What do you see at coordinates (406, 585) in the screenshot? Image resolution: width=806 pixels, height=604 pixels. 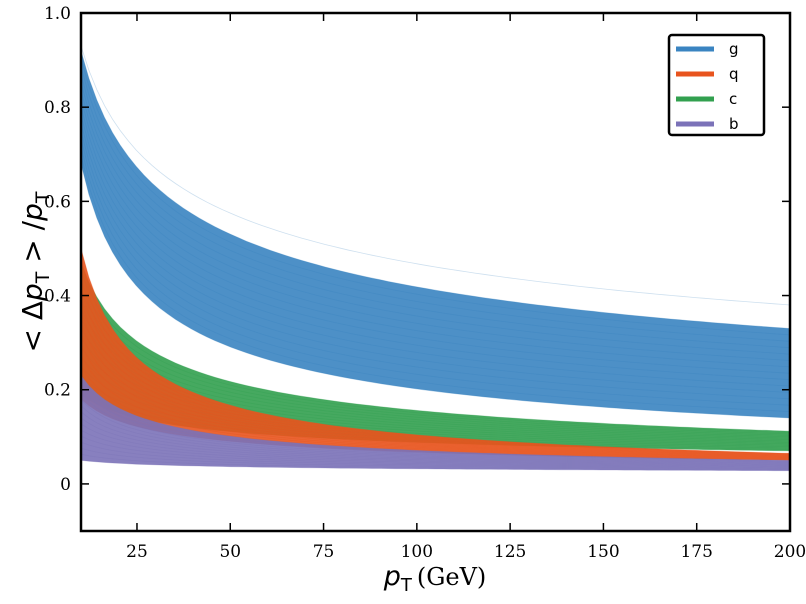 I see `x-axis-subscript: T` at bounding box center [406, 585].